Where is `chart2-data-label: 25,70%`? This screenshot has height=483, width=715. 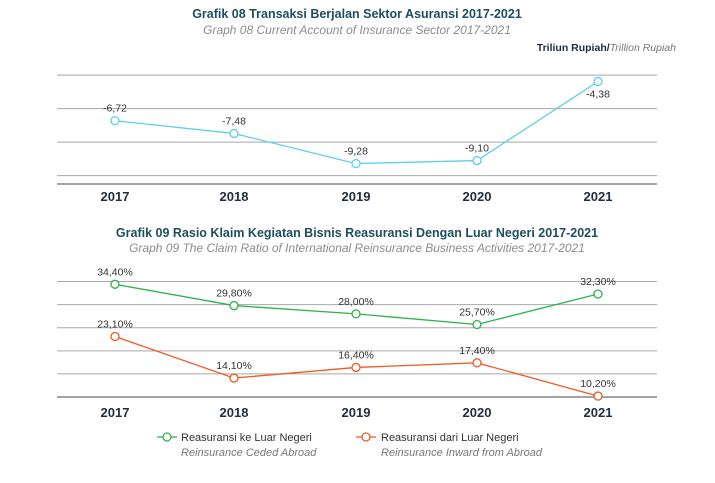 chart2-data-label: 25,70% is located at coordinates (477, 312).